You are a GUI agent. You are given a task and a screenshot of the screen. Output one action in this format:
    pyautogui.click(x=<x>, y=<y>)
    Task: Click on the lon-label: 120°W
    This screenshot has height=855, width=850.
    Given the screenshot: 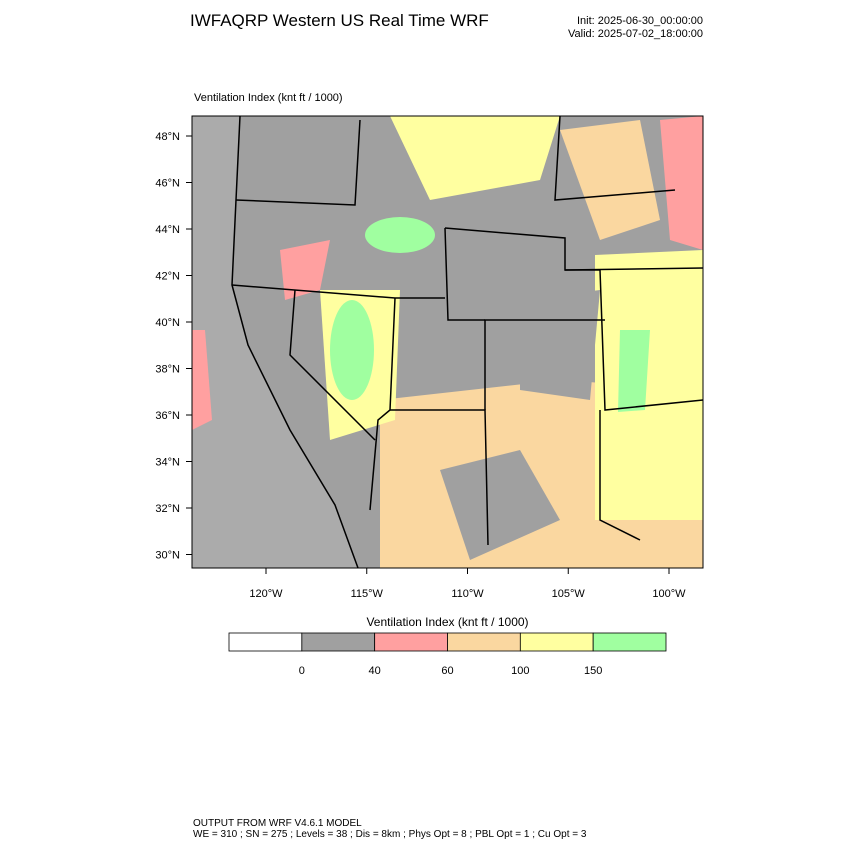 What is the action you would take?
    pyautogui.click(x=266, y=594)
    